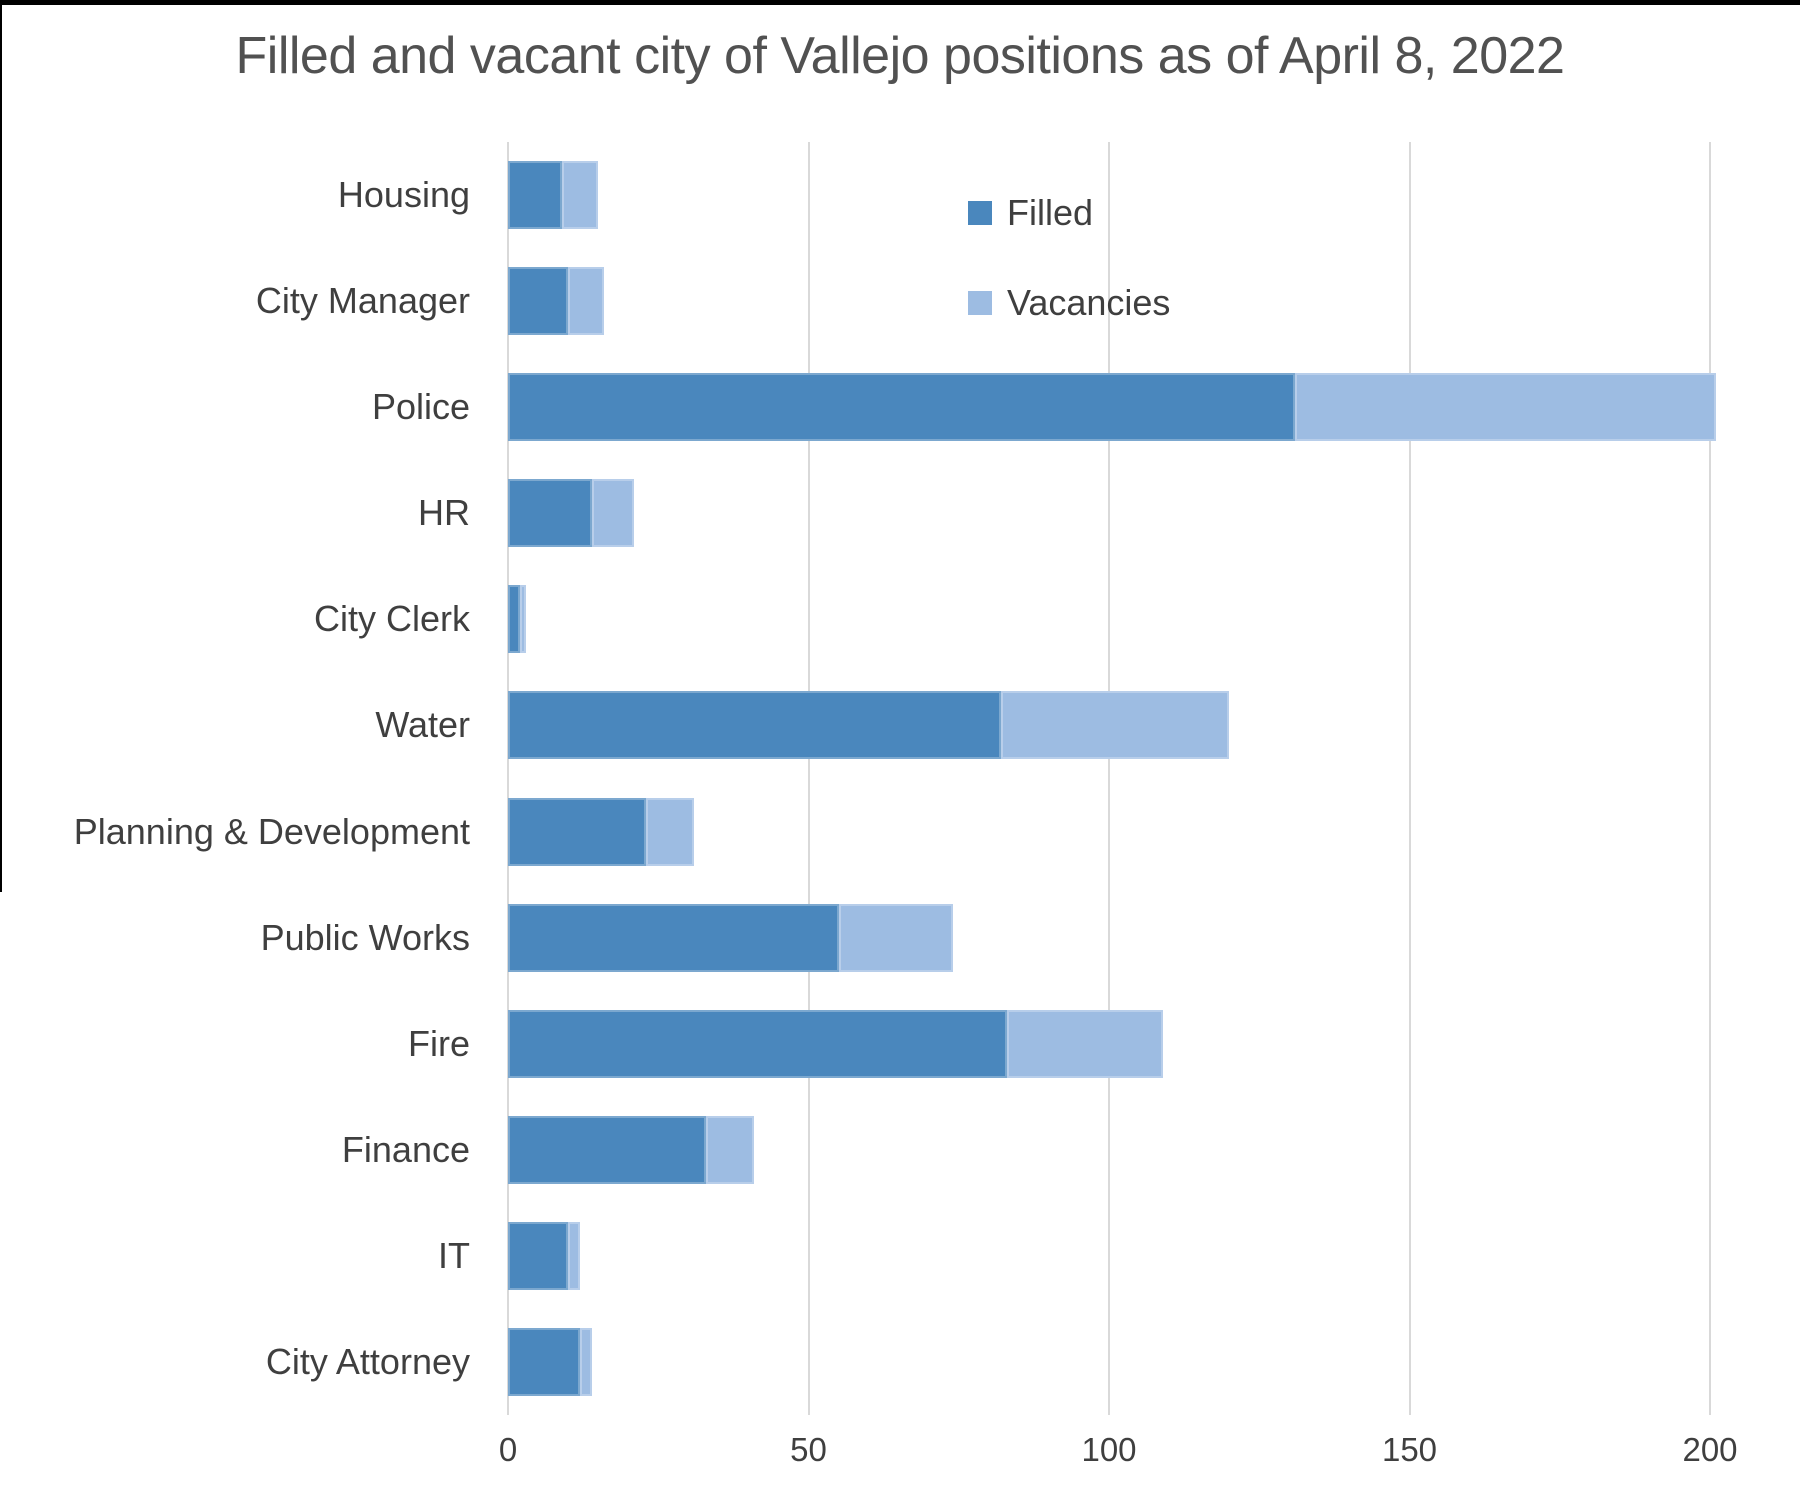 Image resolution: width=1800 pixels, height=1487 pixels. I want to click on bar-vacancies-water, so click(1115, 725).